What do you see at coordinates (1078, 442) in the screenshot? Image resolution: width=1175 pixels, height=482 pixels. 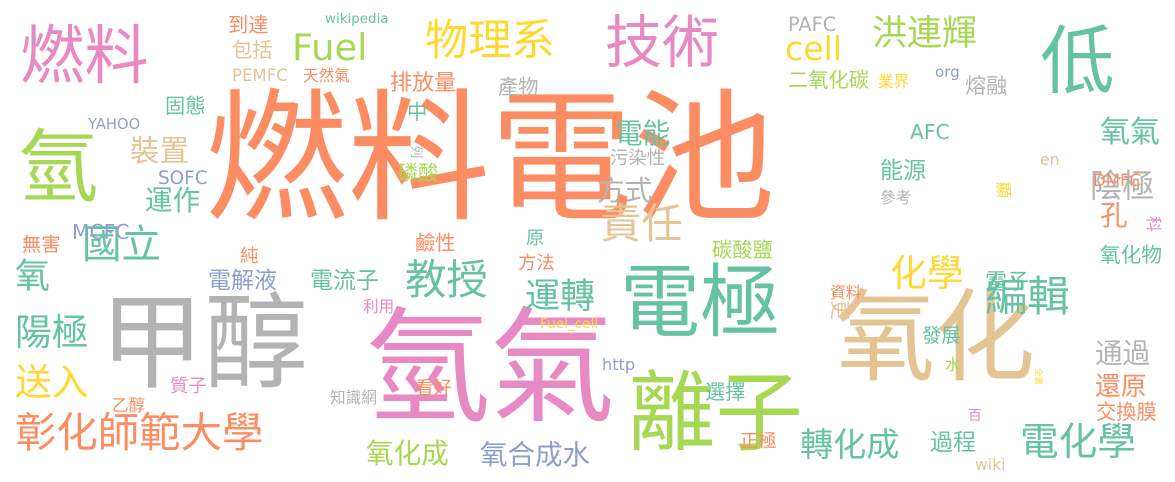 I see `word-electrochemistry: 電化學` at bounding box center [1078, 442].